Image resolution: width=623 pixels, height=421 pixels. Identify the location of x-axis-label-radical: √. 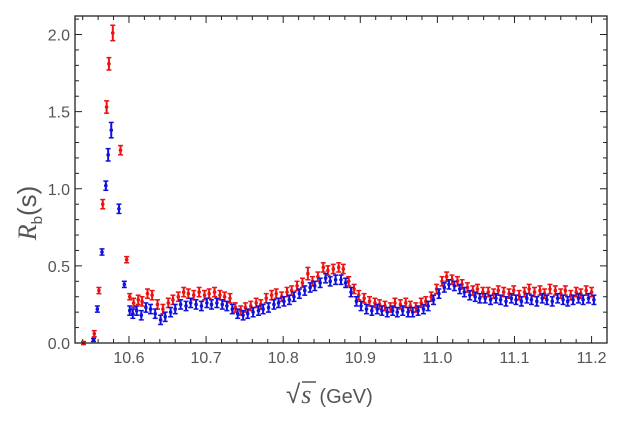
(293, 394).